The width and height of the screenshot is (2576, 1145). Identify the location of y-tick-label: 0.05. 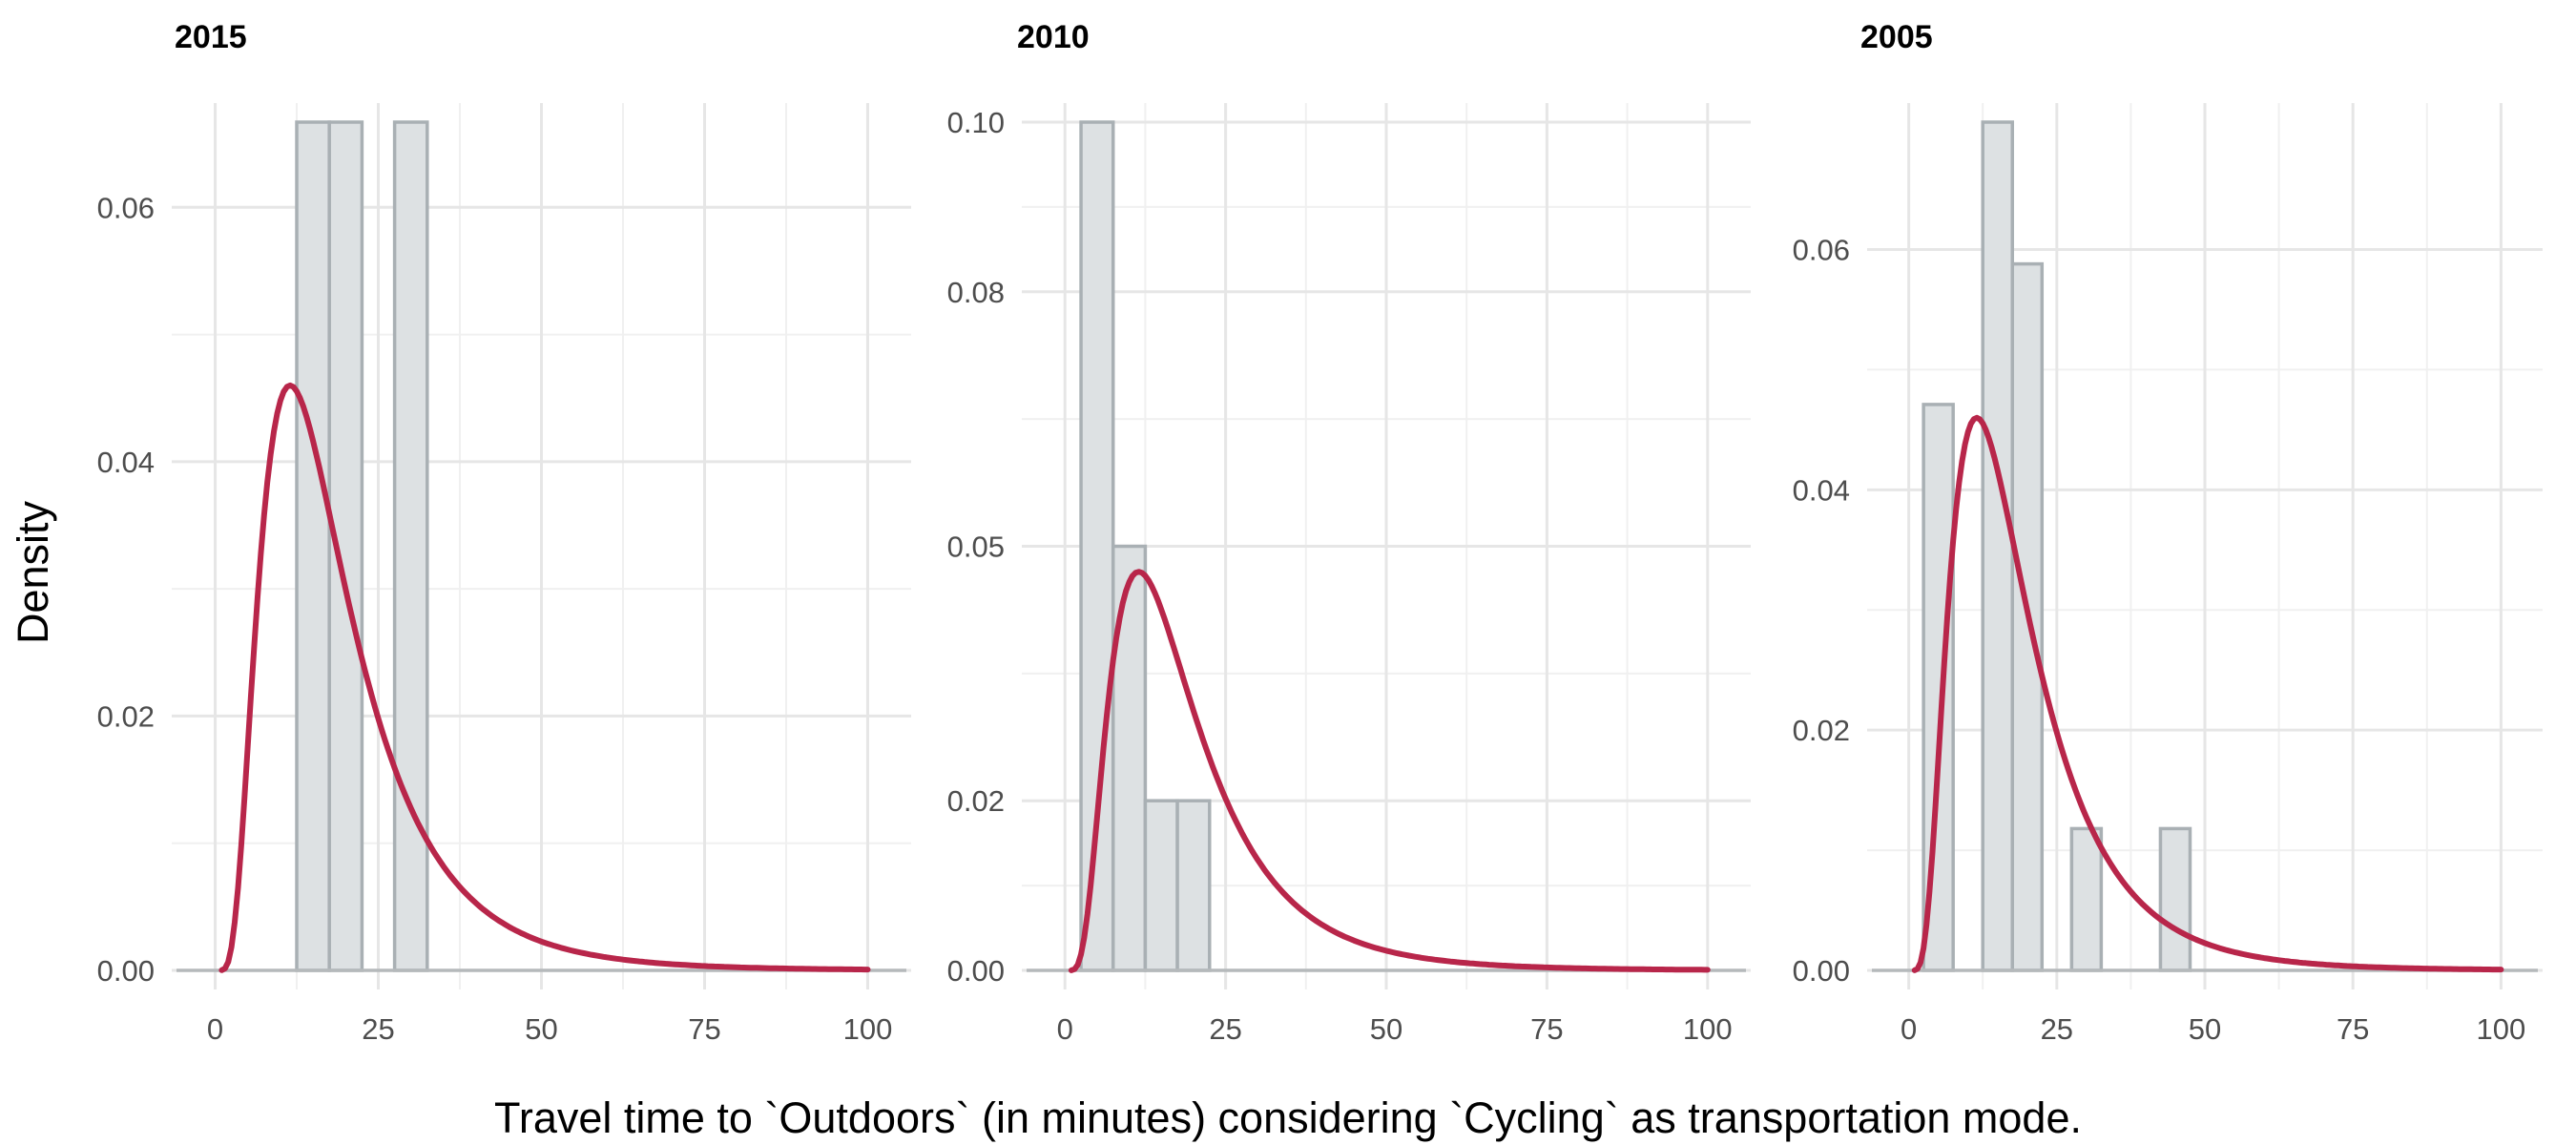
(976, 547).